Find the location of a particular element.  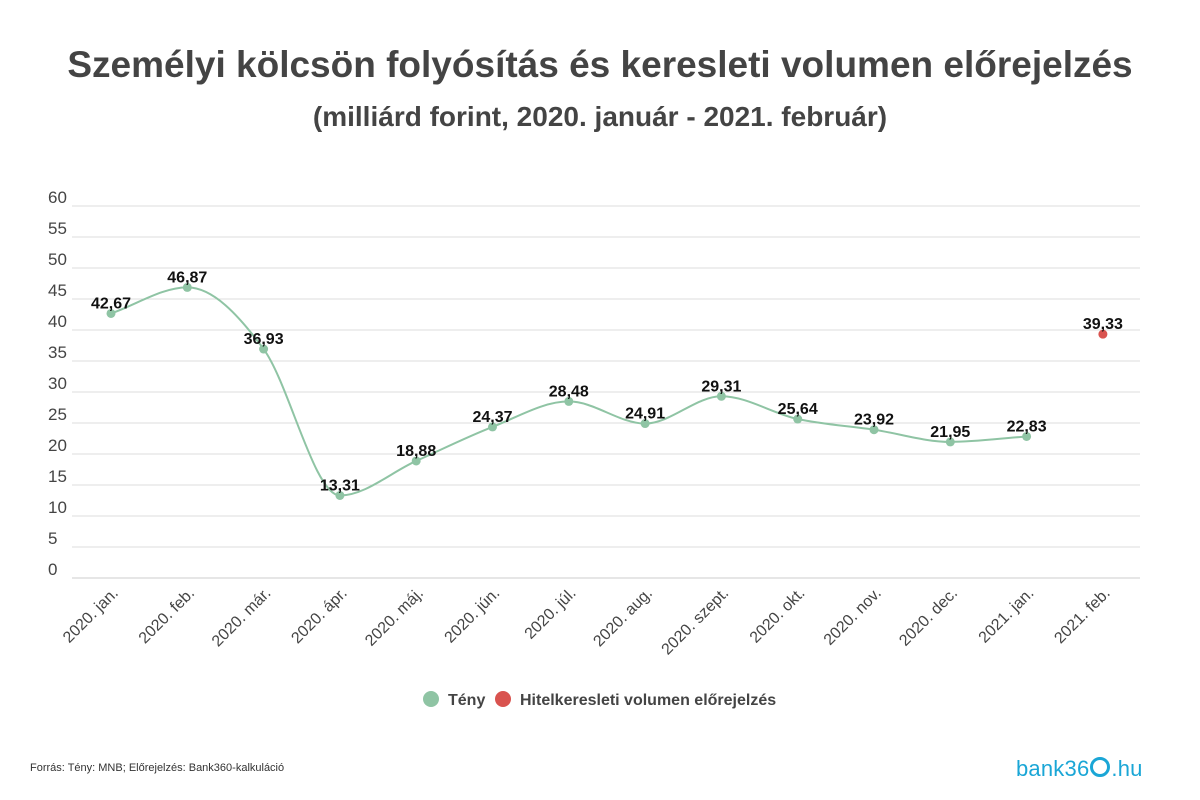

y-tick-label: 50 is located at coordinates (57, 259).